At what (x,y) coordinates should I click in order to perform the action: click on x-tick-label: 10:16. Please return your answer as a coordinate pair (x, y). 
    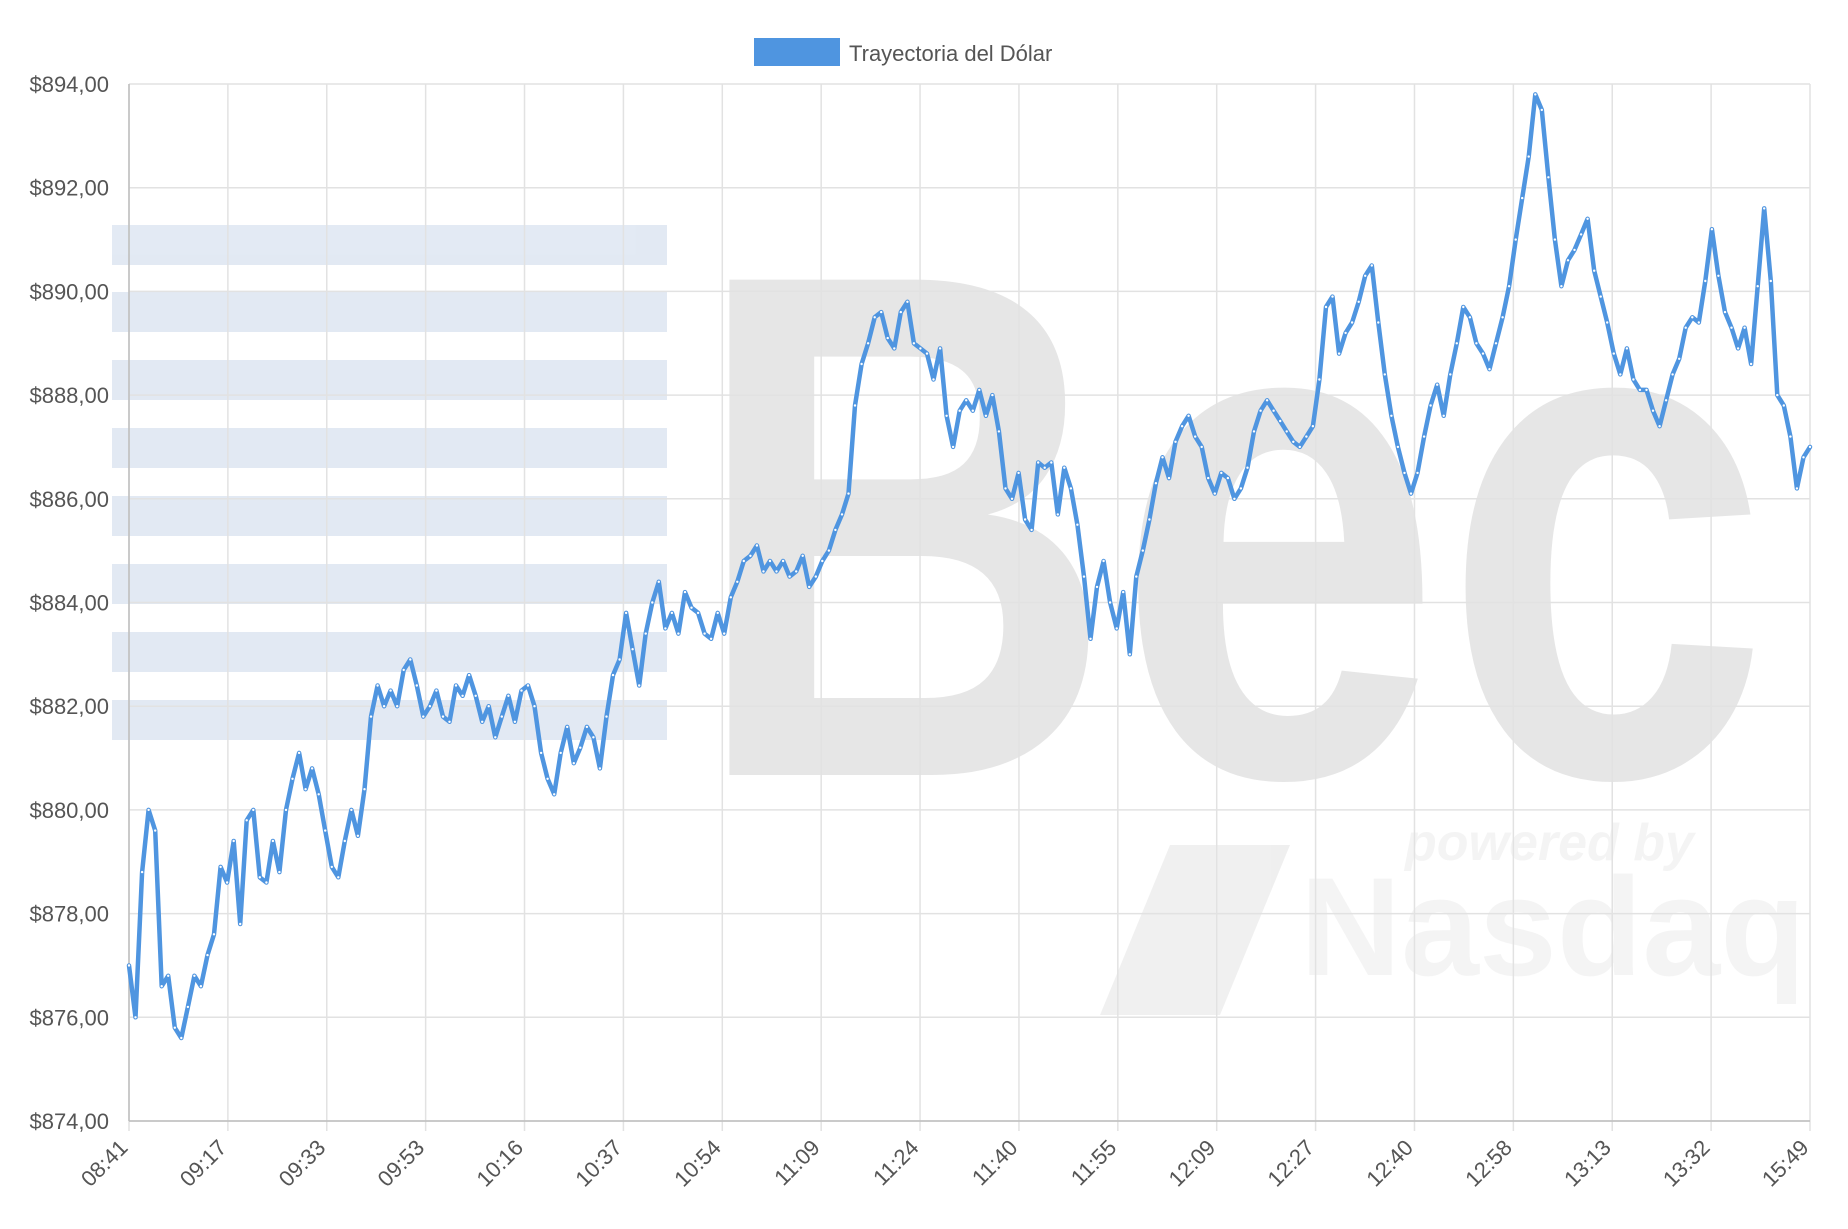
    Looking at the image, I should click on (499, 1163).